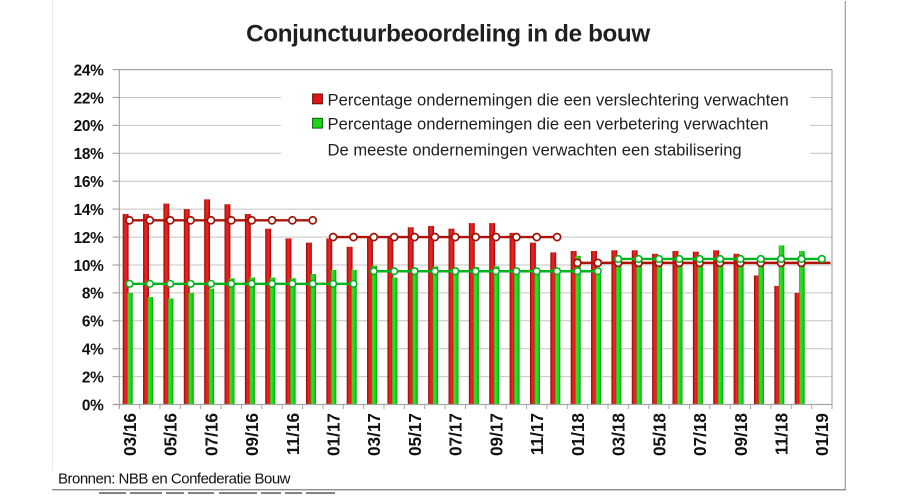  Describe the element at coordinates (578, 434) in the screenshot. I see `svg-text: 01/18` at that location.